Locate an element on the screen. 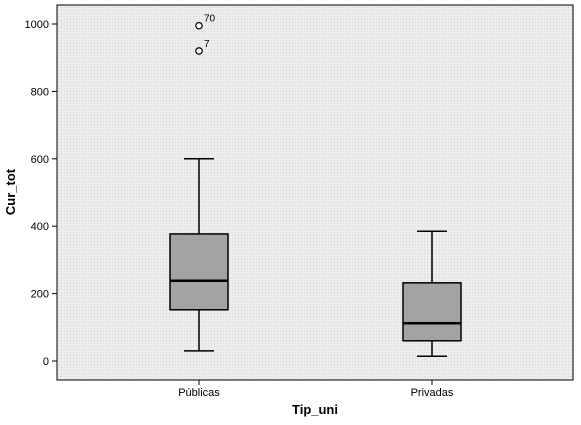 This screenshot has height=425, width=581. y-tick-label-0: 0 is located at coordinates (46, 362).